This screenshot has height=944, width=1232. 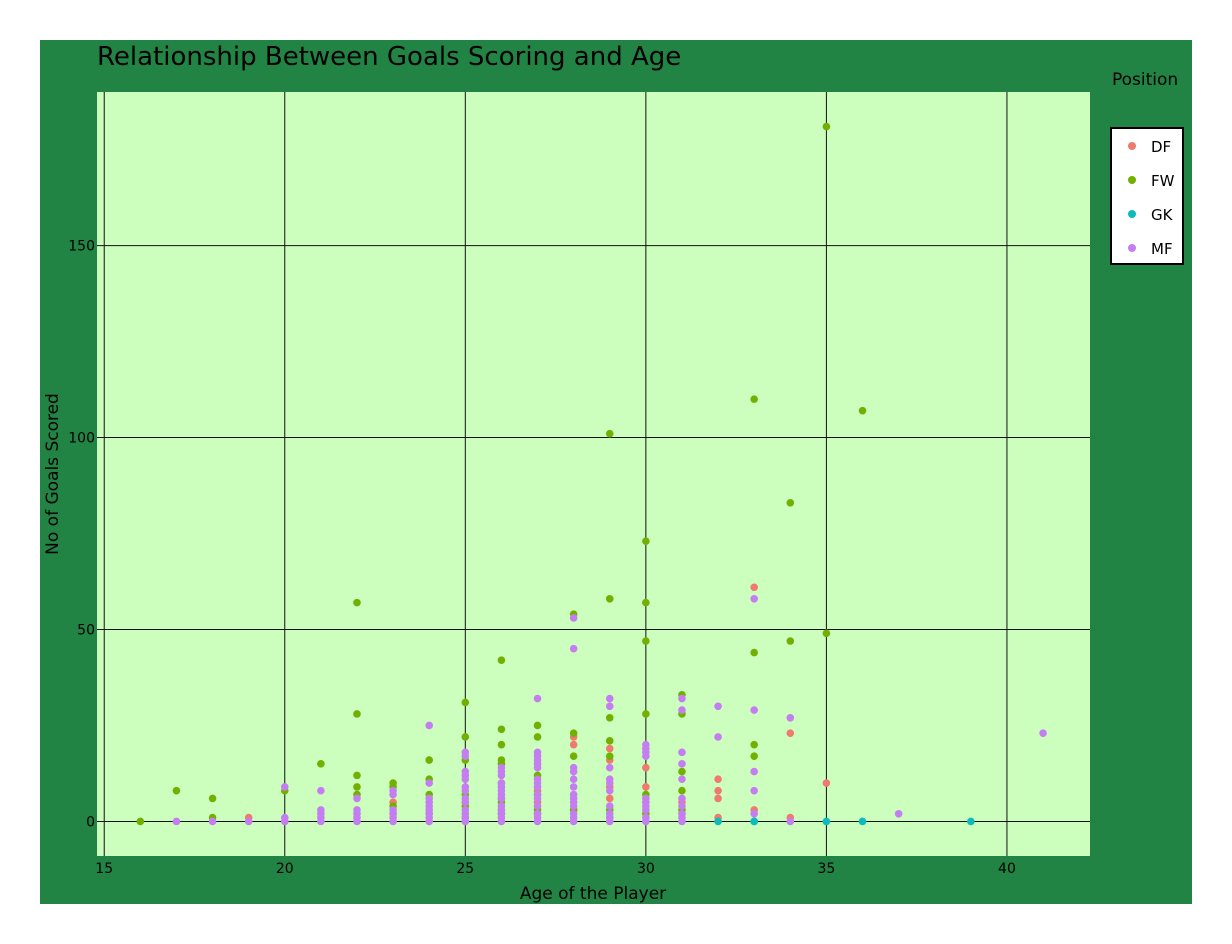 I want to click on legend-item-fw: FW, so click(x=1151, y=181).